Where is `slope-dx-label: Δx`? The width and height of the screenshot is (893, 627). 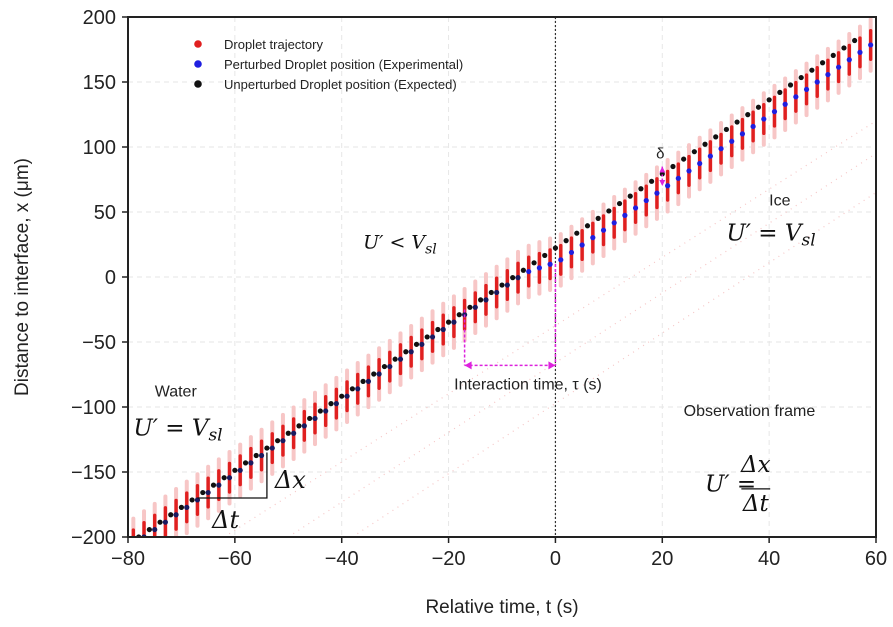
slope-dx-label: Δx is located at coordinates (290, 480).